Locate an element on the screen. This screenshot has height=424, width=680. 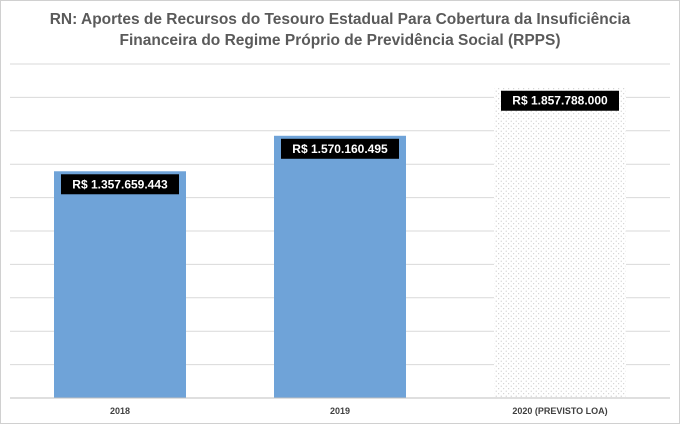
data-label-text: R$ 1.857.788.000 is located at coordinates (560, 101).